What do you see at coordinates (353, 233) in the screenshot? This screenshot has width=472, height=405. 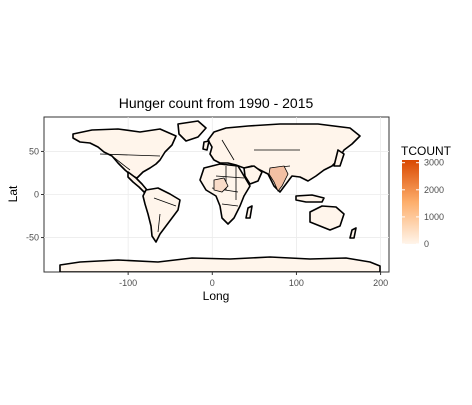 I see `new-zealand` at bounding box center [353, 233].